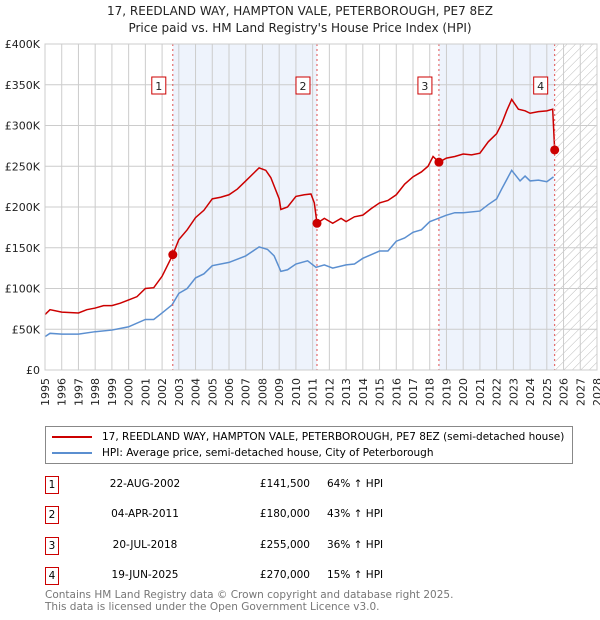 This screenshot has height=620, width=600. What do you see at coordinates (145, 545) in the screenshot?
I see `sale-date: 20-JUL-2018` at bounding box center [145, 545].